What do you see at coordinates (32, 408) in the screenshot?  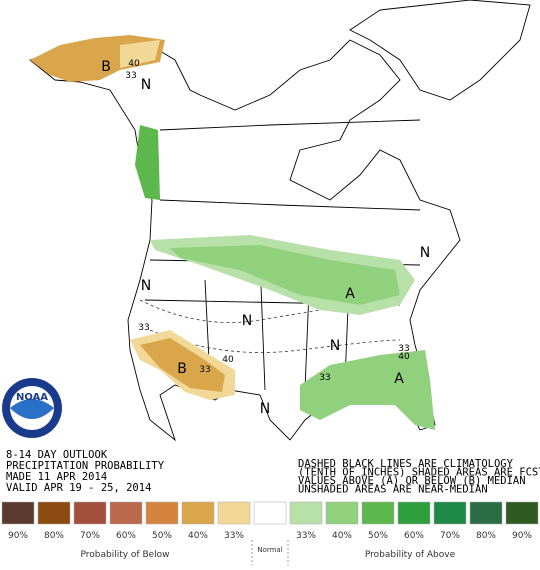 I see `noaa-logo: NOAA` at bounding box center [32, 408].